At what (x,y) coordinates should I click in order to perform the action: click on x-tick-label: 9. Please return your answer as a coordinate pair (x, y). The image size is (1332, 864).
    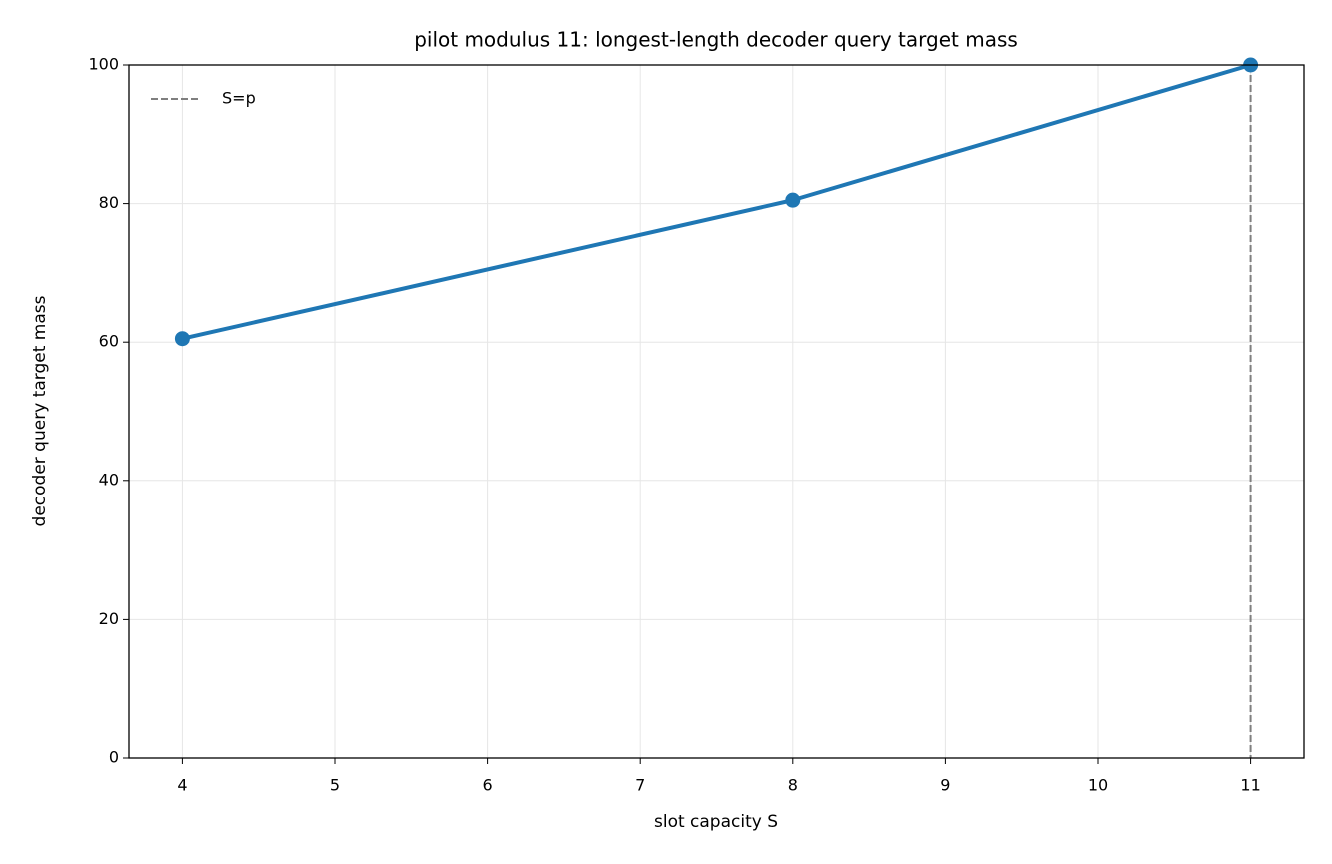
    Looking at the image, I should click on (945, 785).